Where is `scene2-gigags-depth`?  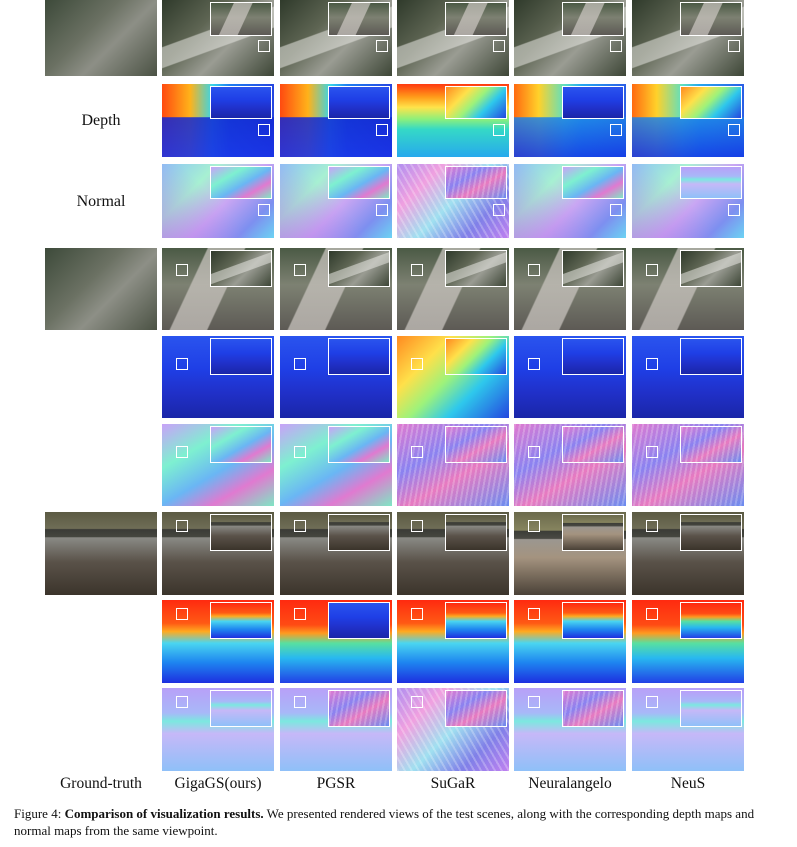
scene2-gigags-depth is located at coordinates (218, 377).